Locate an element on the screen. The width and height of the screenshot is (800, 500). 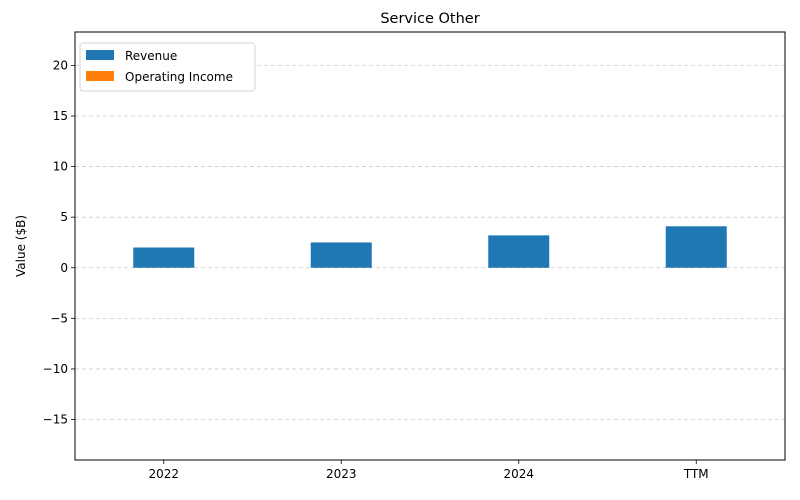
bars-layer is located at coordinates (430, 247).